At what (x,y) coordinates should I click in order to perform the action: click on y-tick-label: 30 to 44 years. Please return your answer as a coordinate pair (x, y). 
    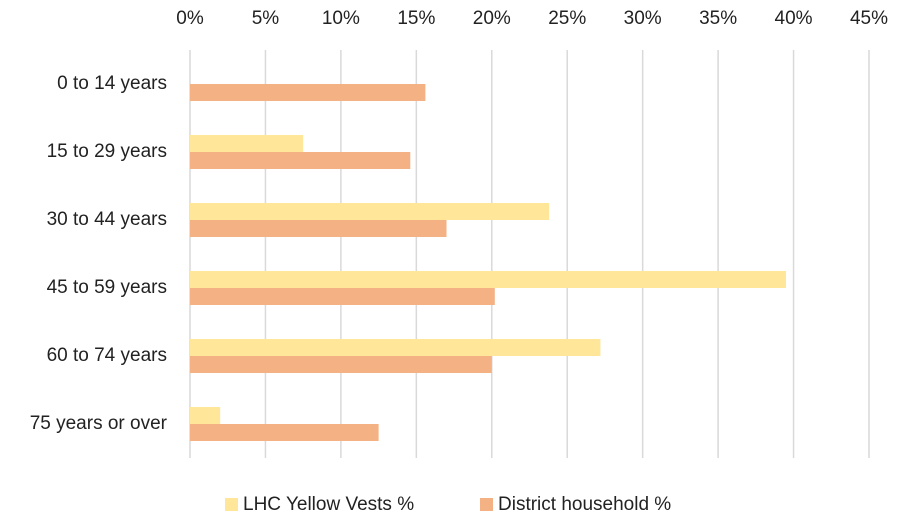
    Looking at the image, I should click on (107, 219).